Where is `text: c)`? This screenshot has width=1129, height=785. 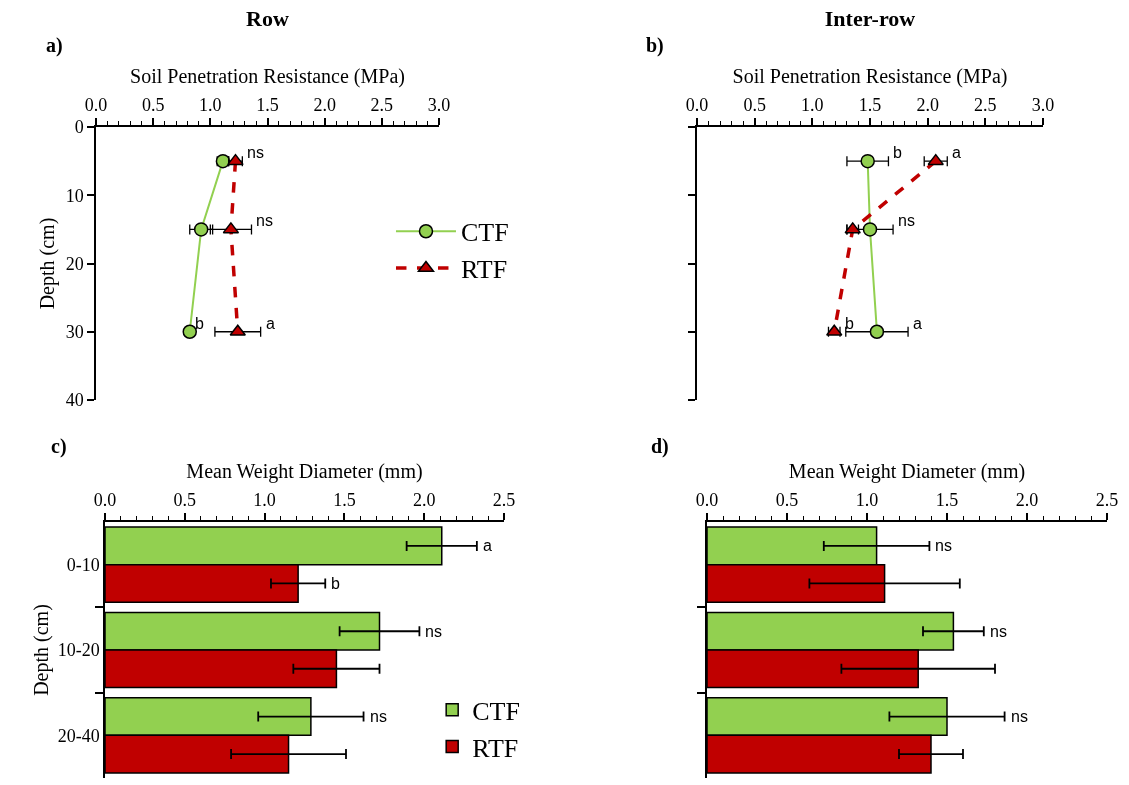
text: c) is located at coordinates (59, 446).